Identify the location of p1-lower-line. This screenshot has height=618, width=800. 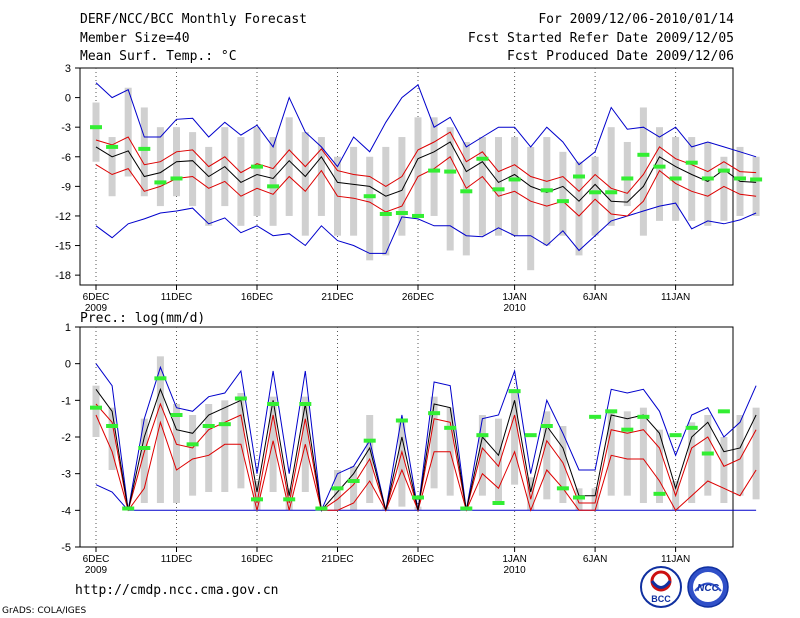
(426, 186).